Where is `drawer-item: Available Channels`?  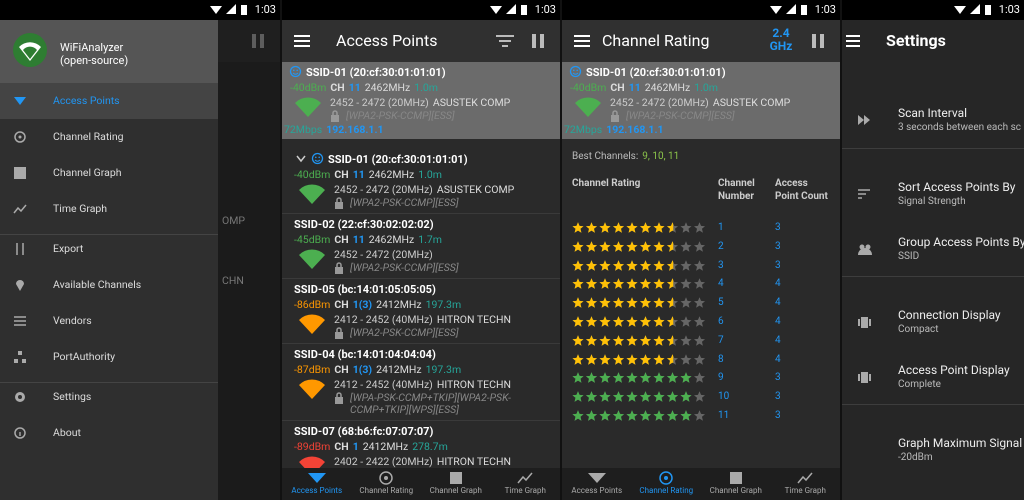 drawer-item: Available Channels is located at coordinates (109, 285).